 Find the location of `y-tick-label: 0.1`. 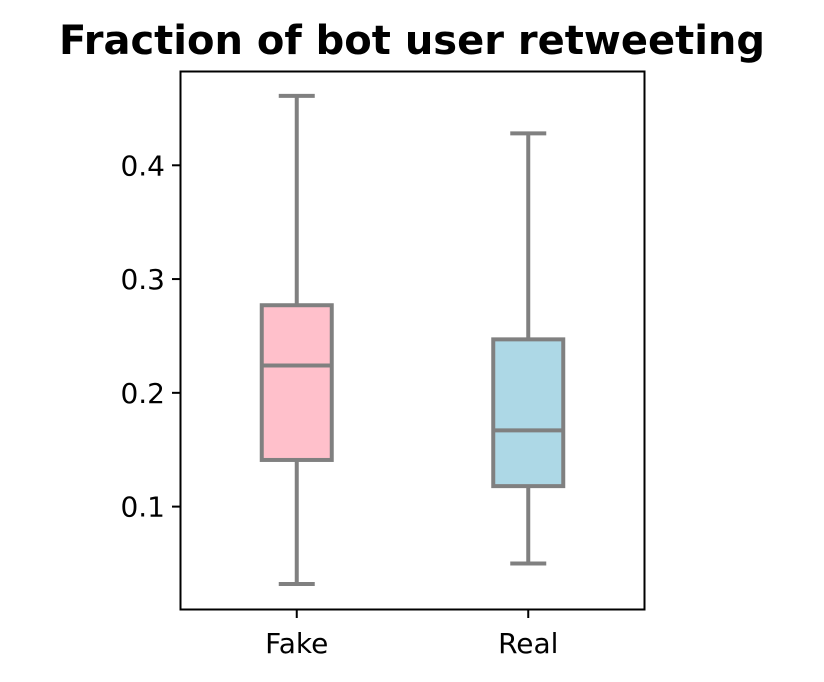

y-tick-label: 0.1 is located at coordinates (142, 507).